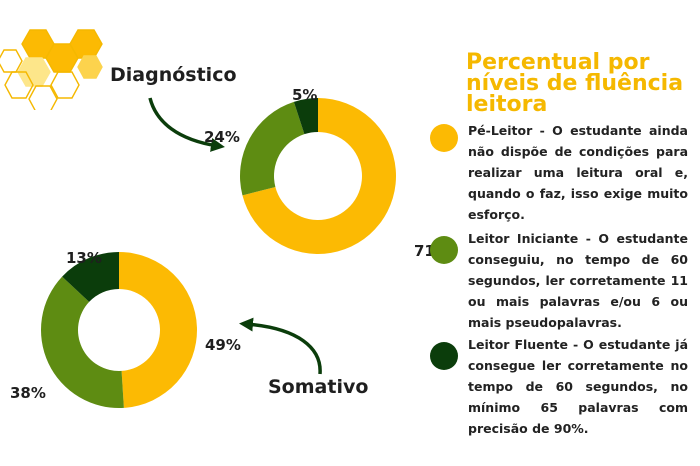 The image size is (700, 466). Describe the element at coordinates (444, 356) in the screenshot. I see `fluente-swatch-icon` at that location.